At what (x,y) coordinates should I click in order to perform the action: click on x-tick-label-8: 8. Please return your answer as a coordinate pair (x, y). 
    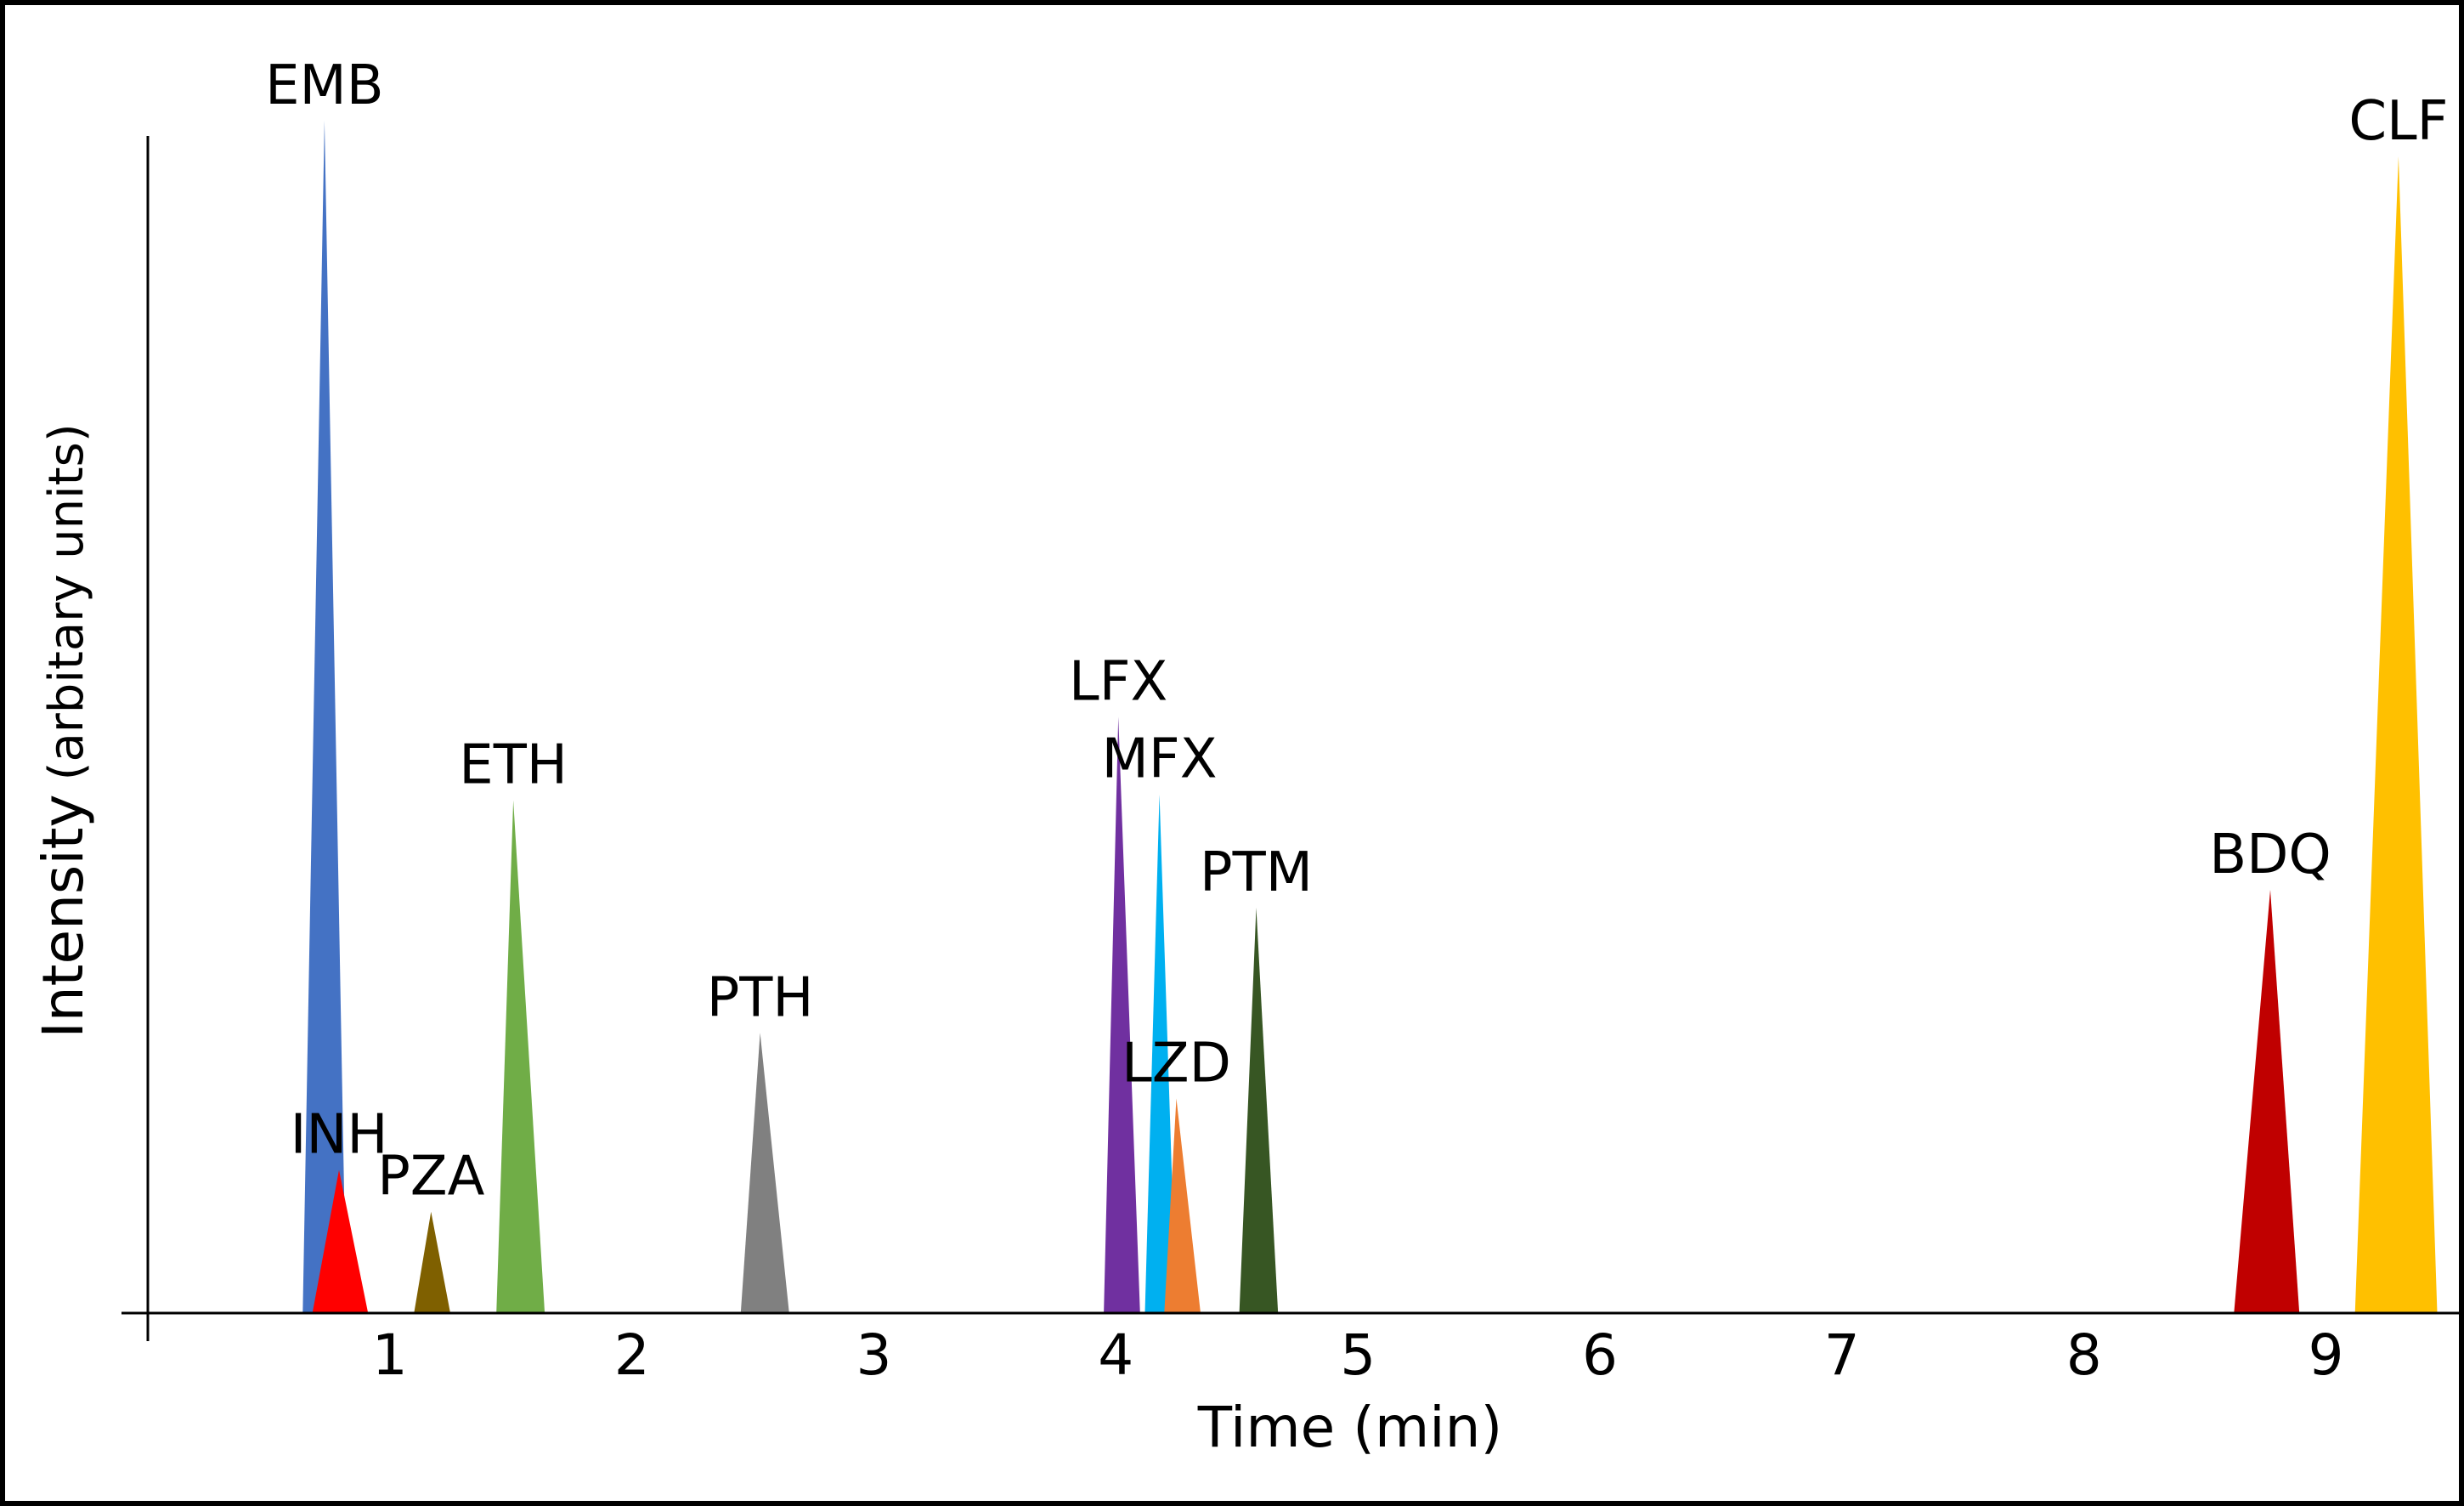
    Looking at the image, I should click on (2084, 1355).